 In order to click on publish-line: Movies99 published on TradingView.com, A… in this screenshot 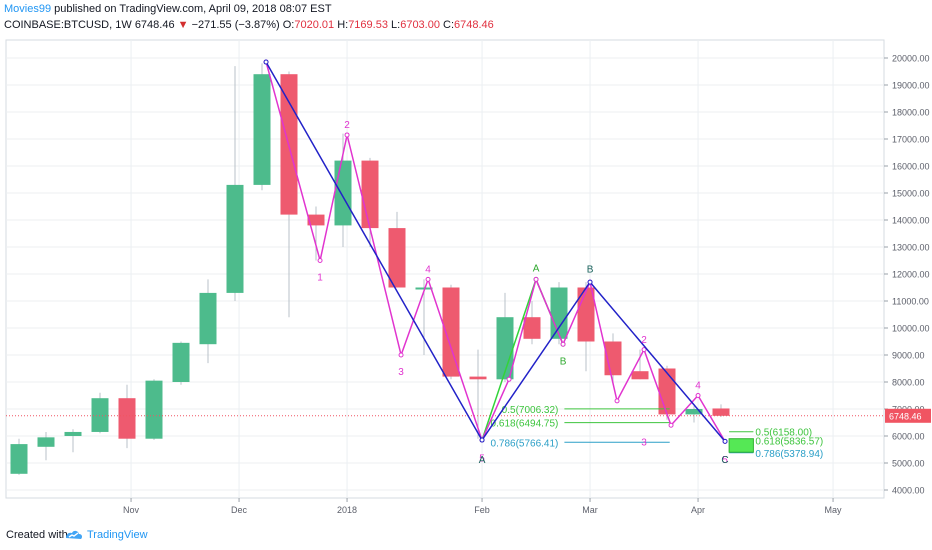, I will do `click(168, 9)`.